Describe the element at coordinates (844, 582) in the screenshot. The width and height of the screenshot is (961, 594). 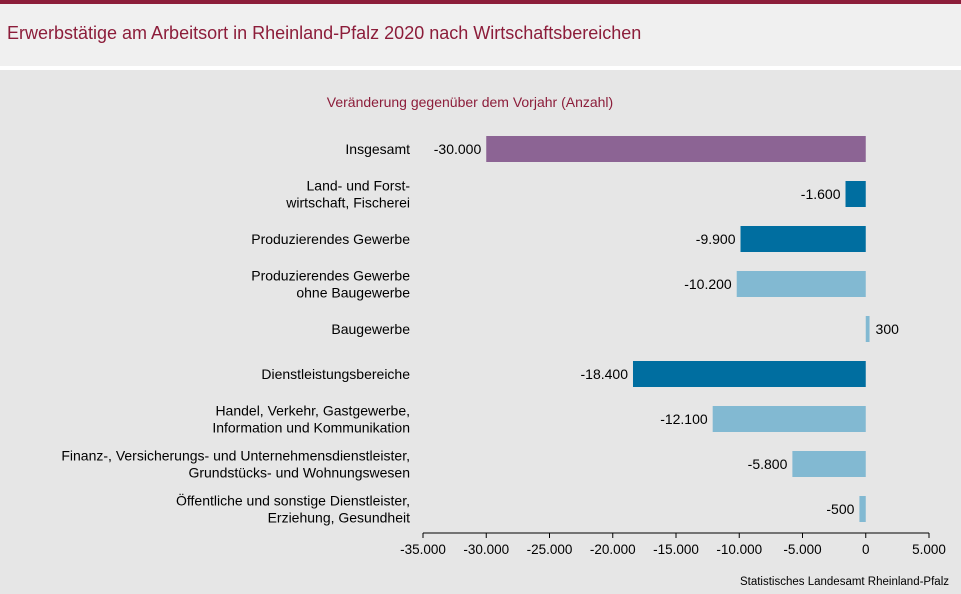
I see `source-note: Statistisches Landesamt Rheinland-Pfalz` at that location.